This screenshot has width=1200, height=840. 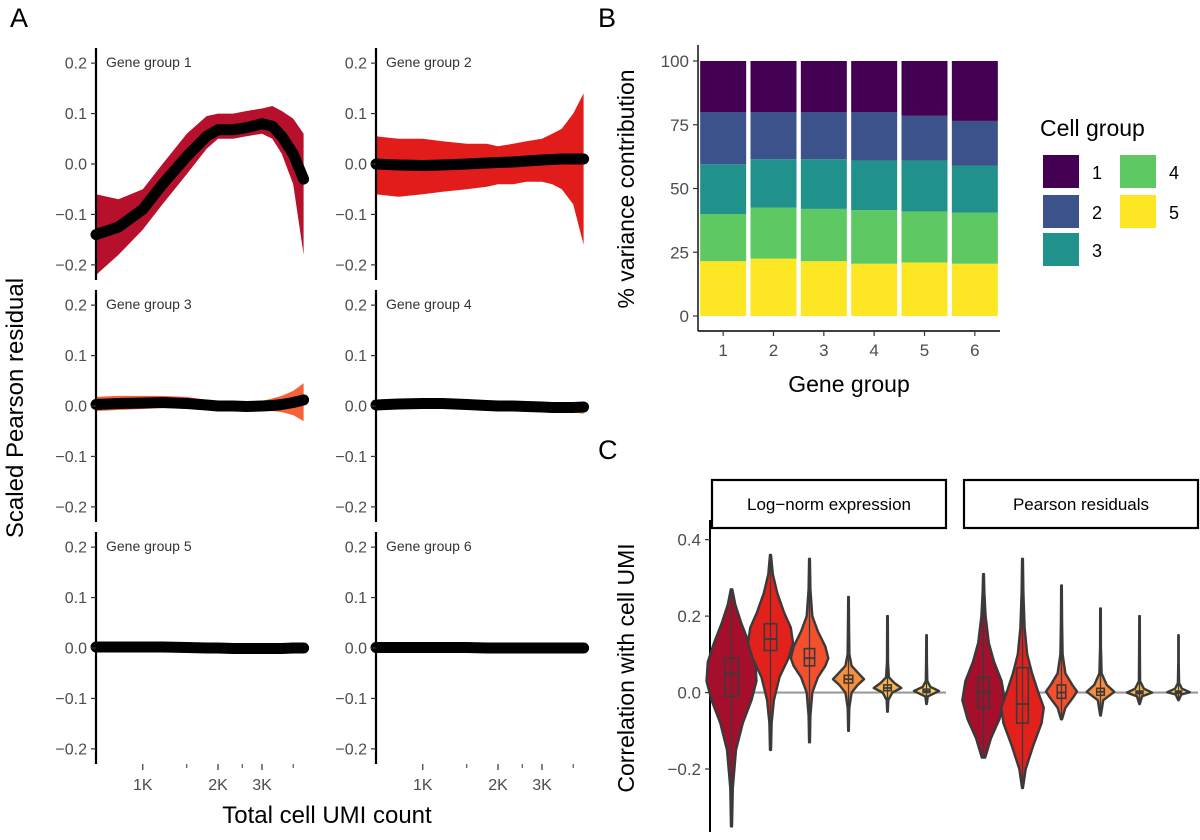 What do you see at coordinates (429, 304) in the screenshot?
I see `facet-label: Gene group 4` at bounding box center [429, 304].